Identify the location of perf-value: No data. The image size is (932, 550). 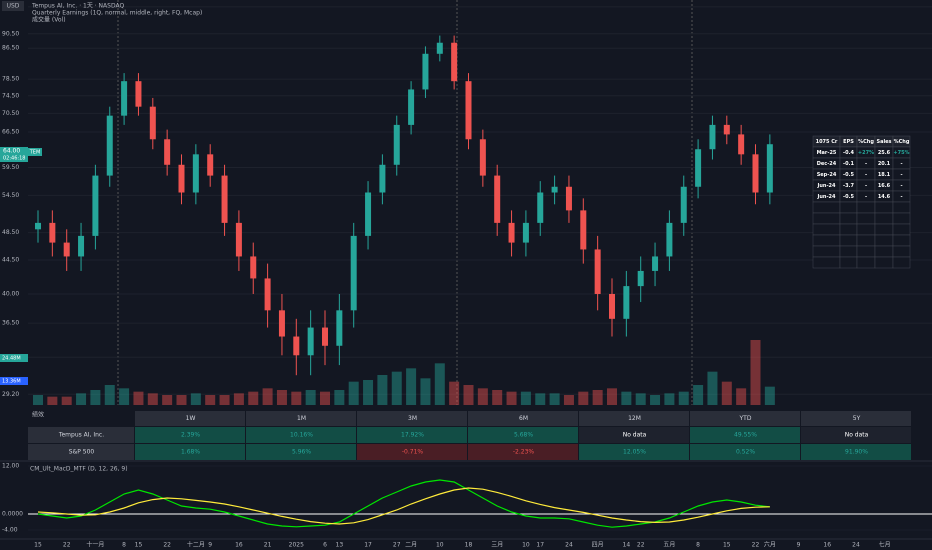
(635, 435).